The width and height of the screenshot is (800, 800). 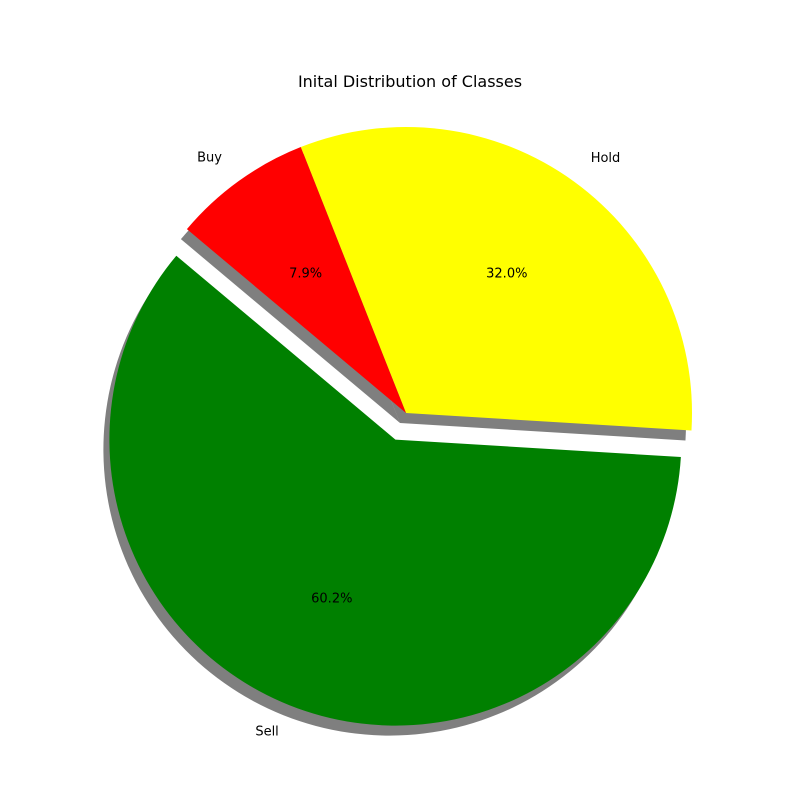 What do you see at coordinates (305, 273) in the screenshot?
I see `slice-percent-buy: 7.9%` at bounding box center [305, 273].